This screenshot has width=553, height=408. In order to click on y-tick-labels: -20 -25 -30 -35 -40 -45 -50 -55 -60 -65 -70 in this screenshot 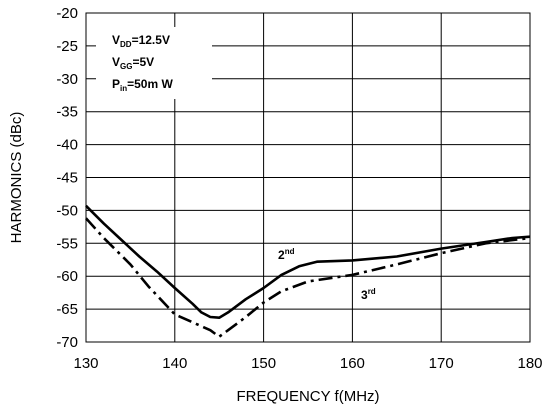, I will do `click(67, 178)`.